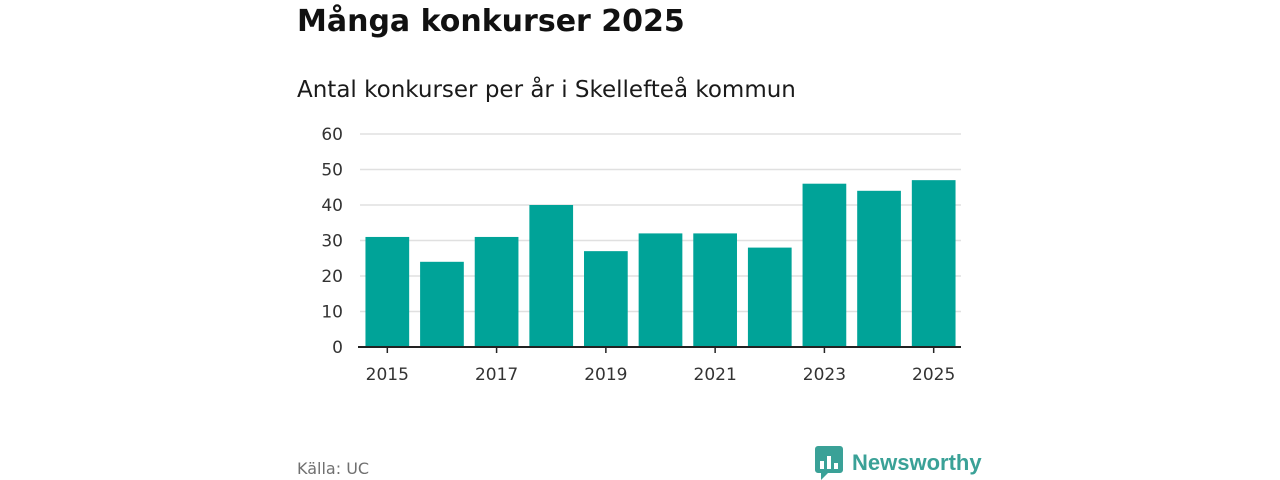 The width and height of the screenshot is (1280, 480). I want to click on brand-name: Newsworthy, so click(917, 462).